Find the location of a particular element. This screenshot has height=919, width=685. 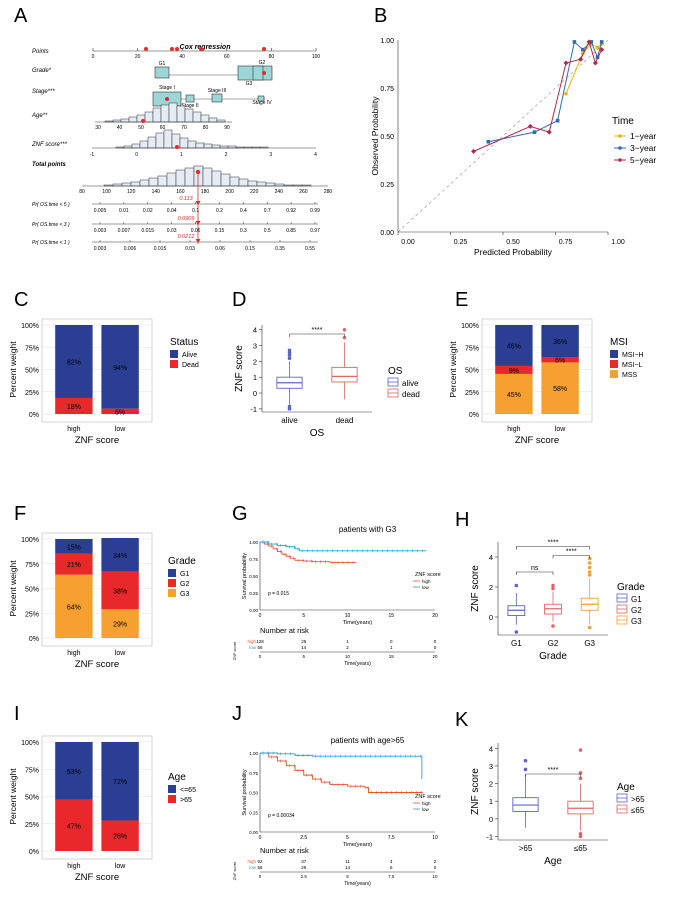

points-tick-label: 0 is located at coordinates (93, 57).